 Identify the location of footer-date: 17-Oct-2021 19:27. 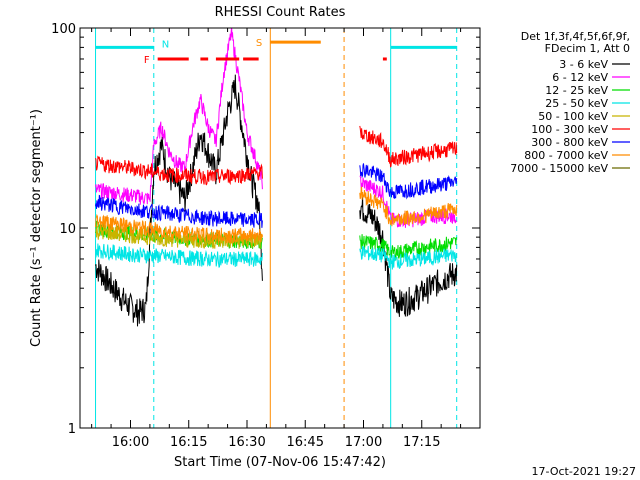
(584, 471).